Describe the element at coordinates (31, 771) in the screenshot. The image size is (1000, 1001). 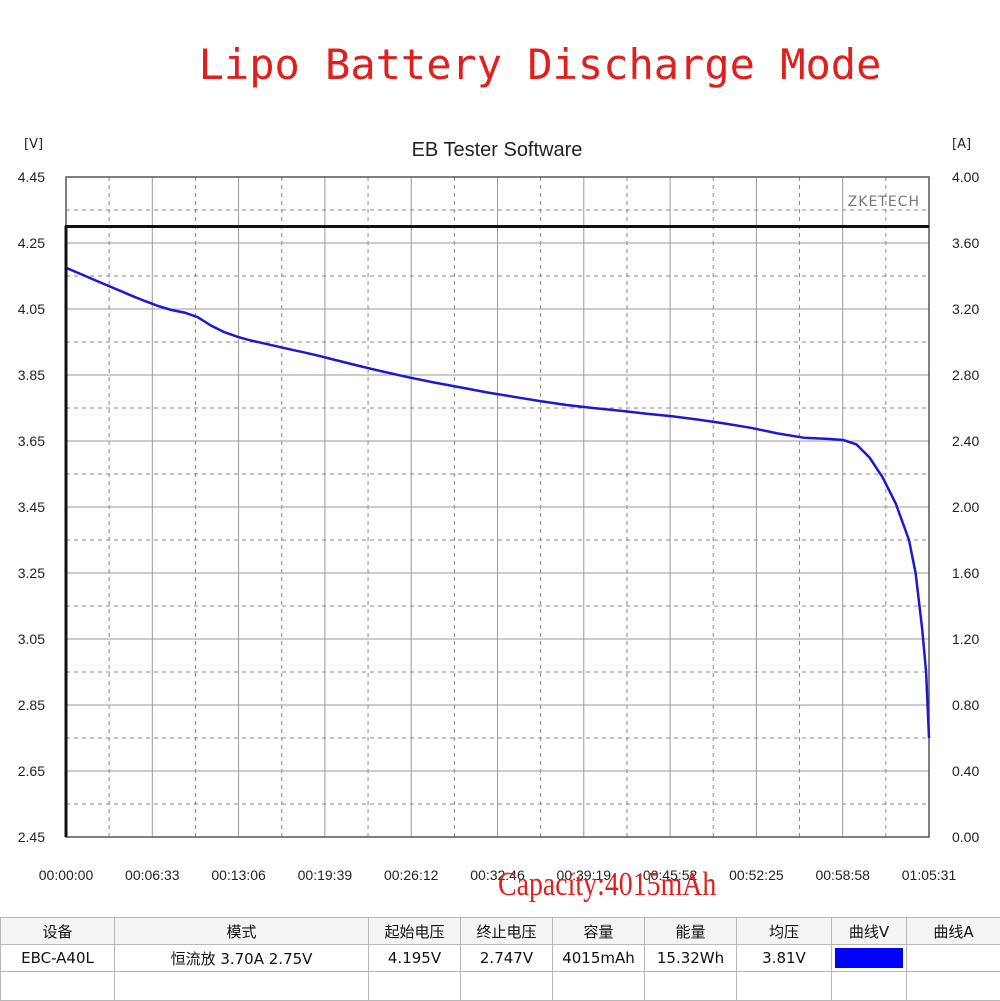
I see `left-tick-label: 2.65` at that location.